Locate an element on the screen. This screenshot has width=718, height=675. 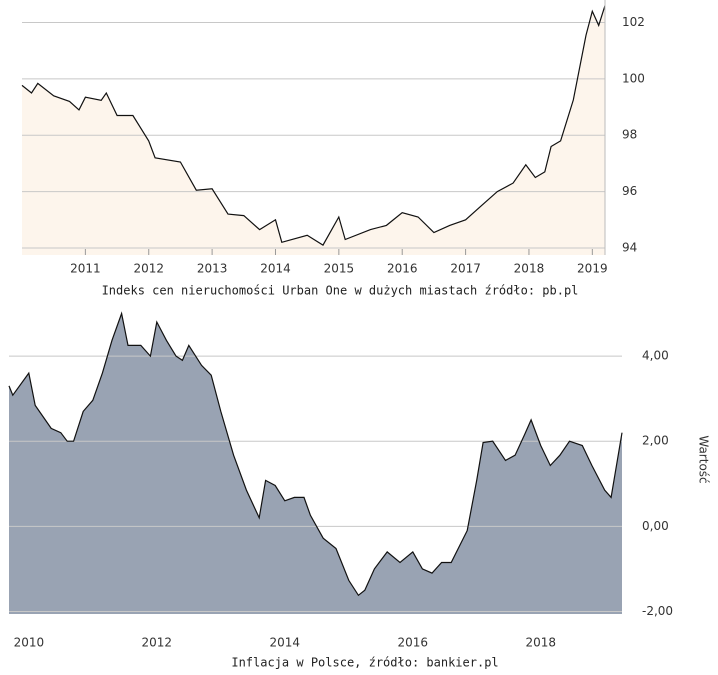
x-tick-label: 2013 is located at coordinates (212, 269).